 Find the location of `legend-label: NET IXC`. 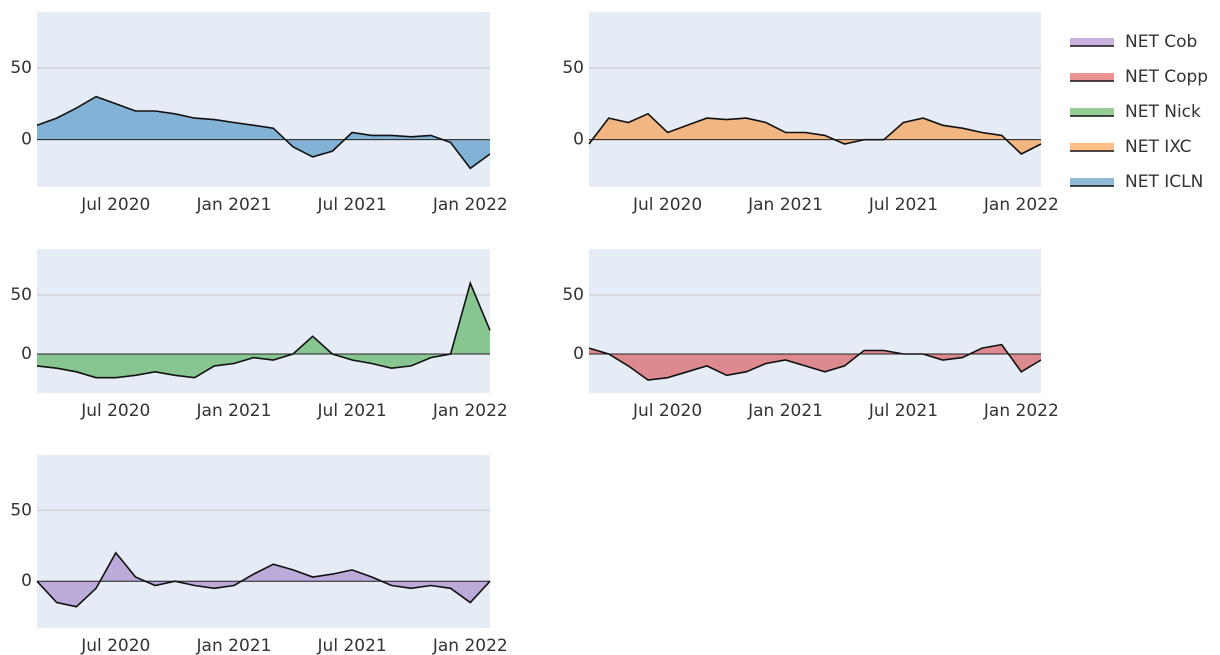

legend-label: NET IXC is located at coordinates (1158, 147).